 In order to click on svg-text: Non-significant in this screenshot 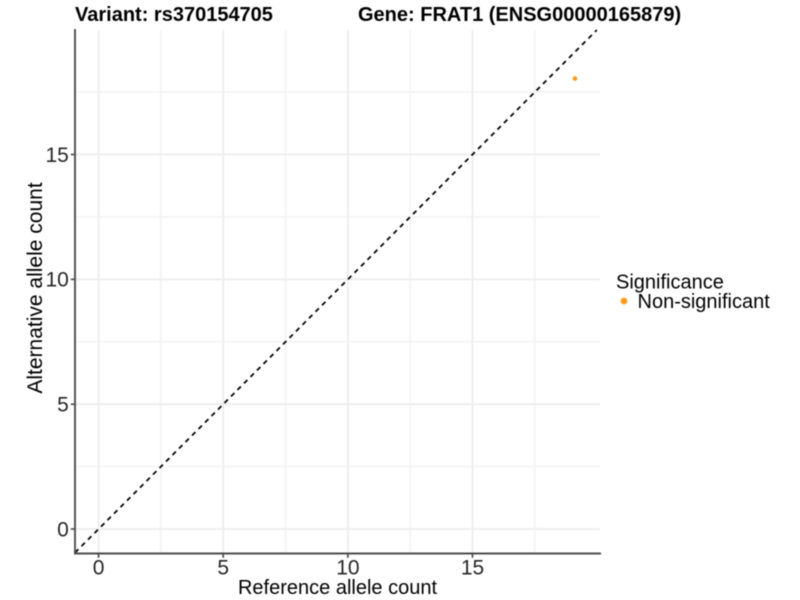, I will do `click(704, 302)`.